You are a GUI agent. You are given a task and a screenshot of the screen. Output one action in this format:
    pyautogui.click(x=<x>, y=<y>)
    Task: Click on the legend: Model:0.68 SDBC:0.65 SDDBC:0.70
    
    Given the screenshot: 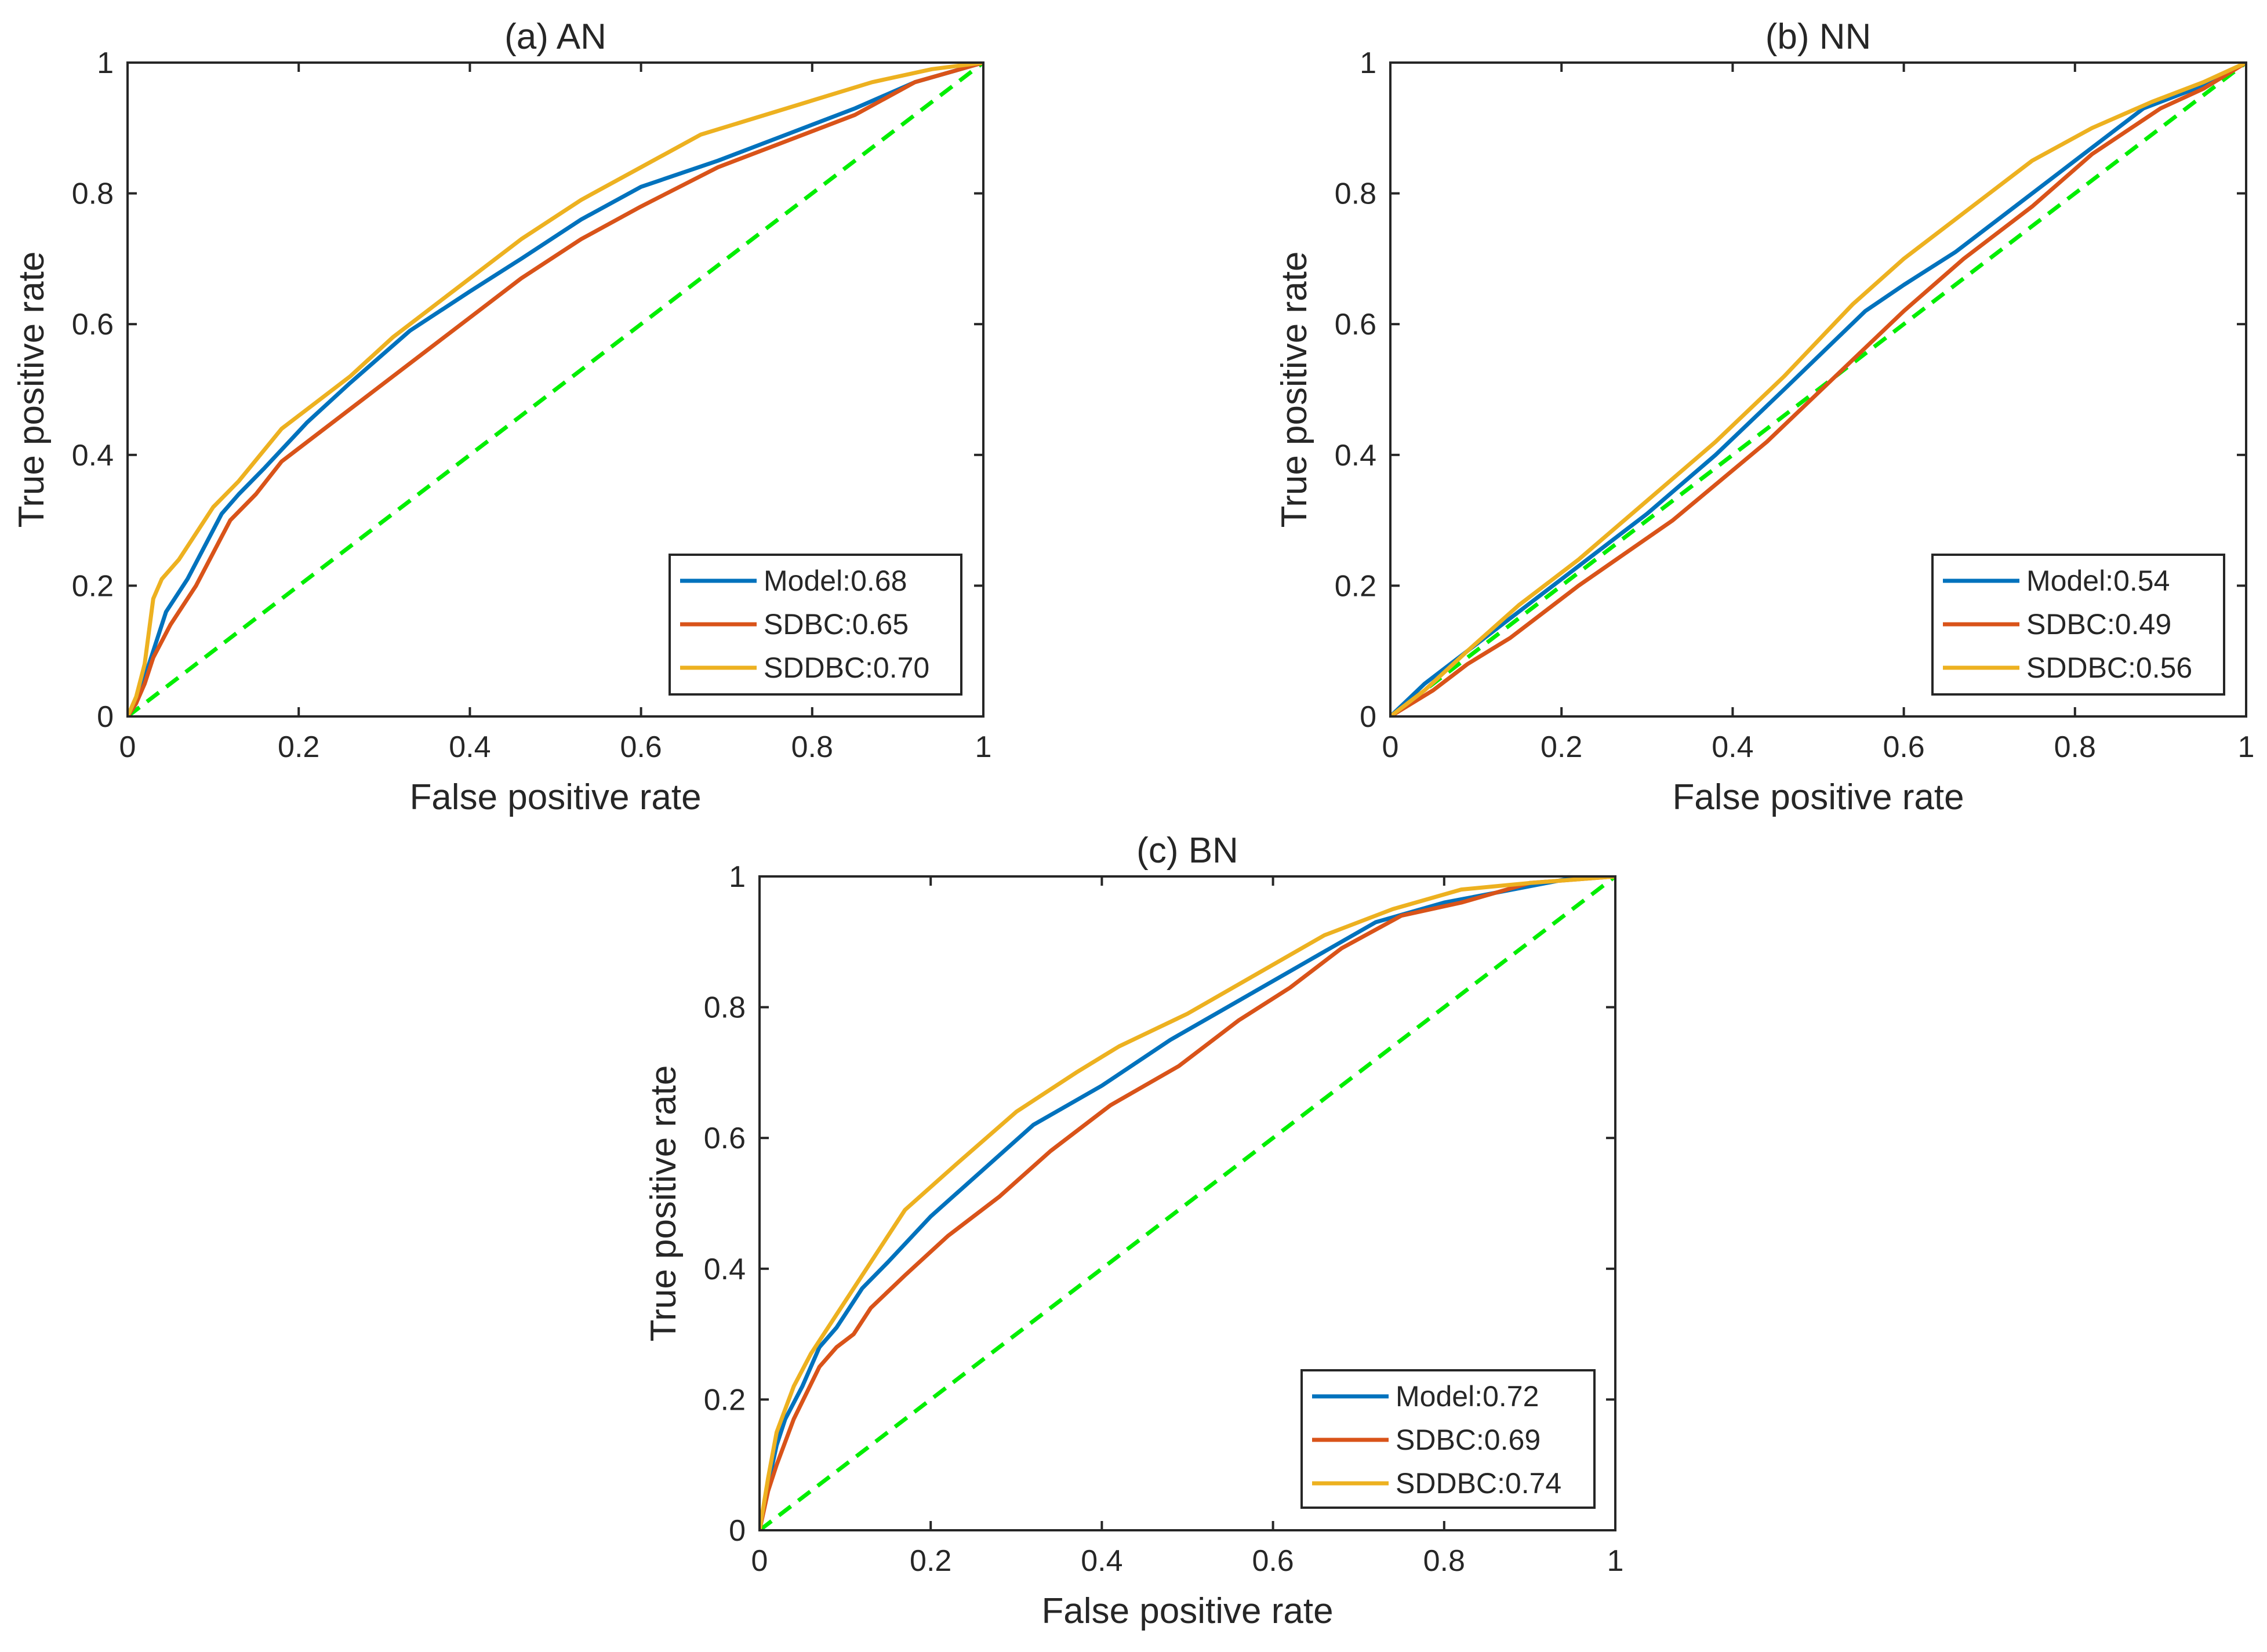 What is the action you would take?
    pyautogui.click(x=815, y=625)
    